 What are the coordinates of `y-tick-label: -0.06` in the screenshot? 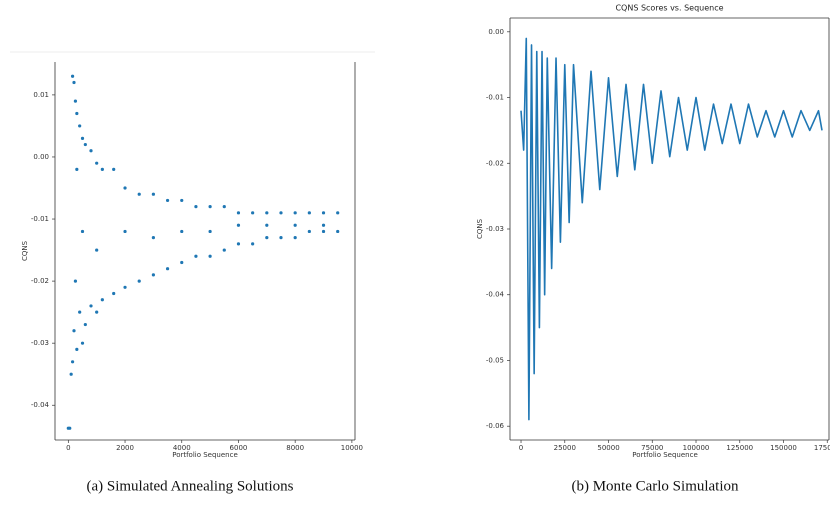 It's located at (495, 426).